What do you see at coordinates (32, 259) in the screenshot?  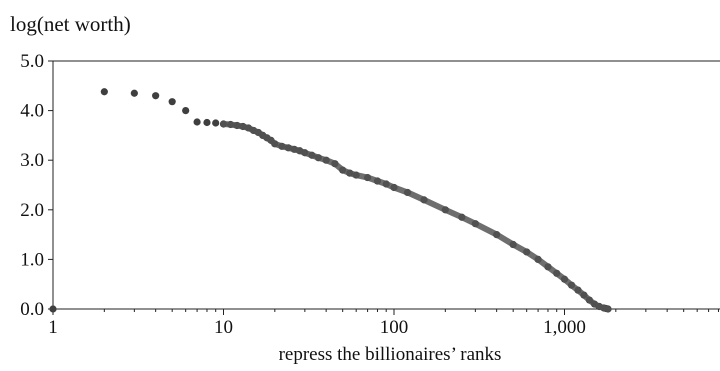 I see `y-tick-label: 1.0` at bounding box center [32, 259].